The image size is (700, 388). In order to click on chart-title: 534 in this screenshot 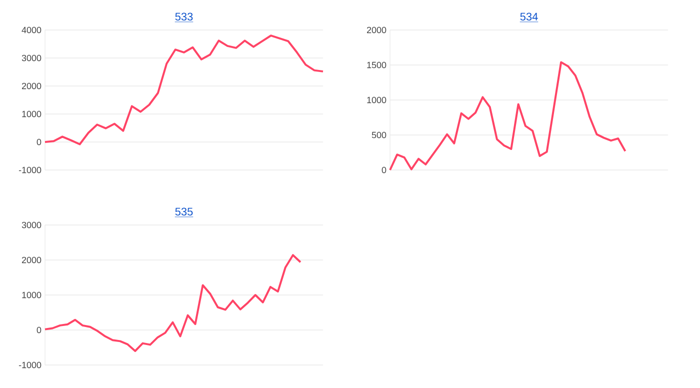, I will do `click(529, 16)`.